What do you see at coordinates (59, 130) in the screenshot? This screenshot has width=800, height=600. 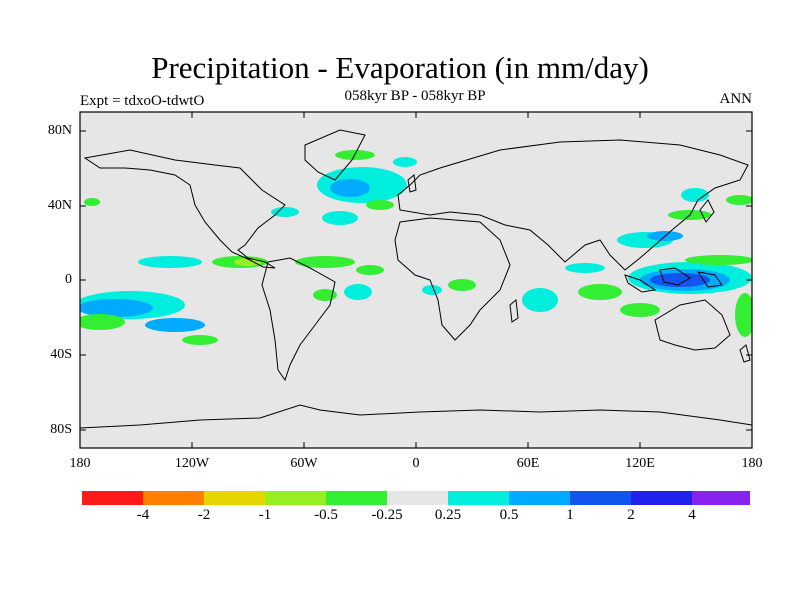 I see `lat-label: 80N` at bounding box center [59, 130].